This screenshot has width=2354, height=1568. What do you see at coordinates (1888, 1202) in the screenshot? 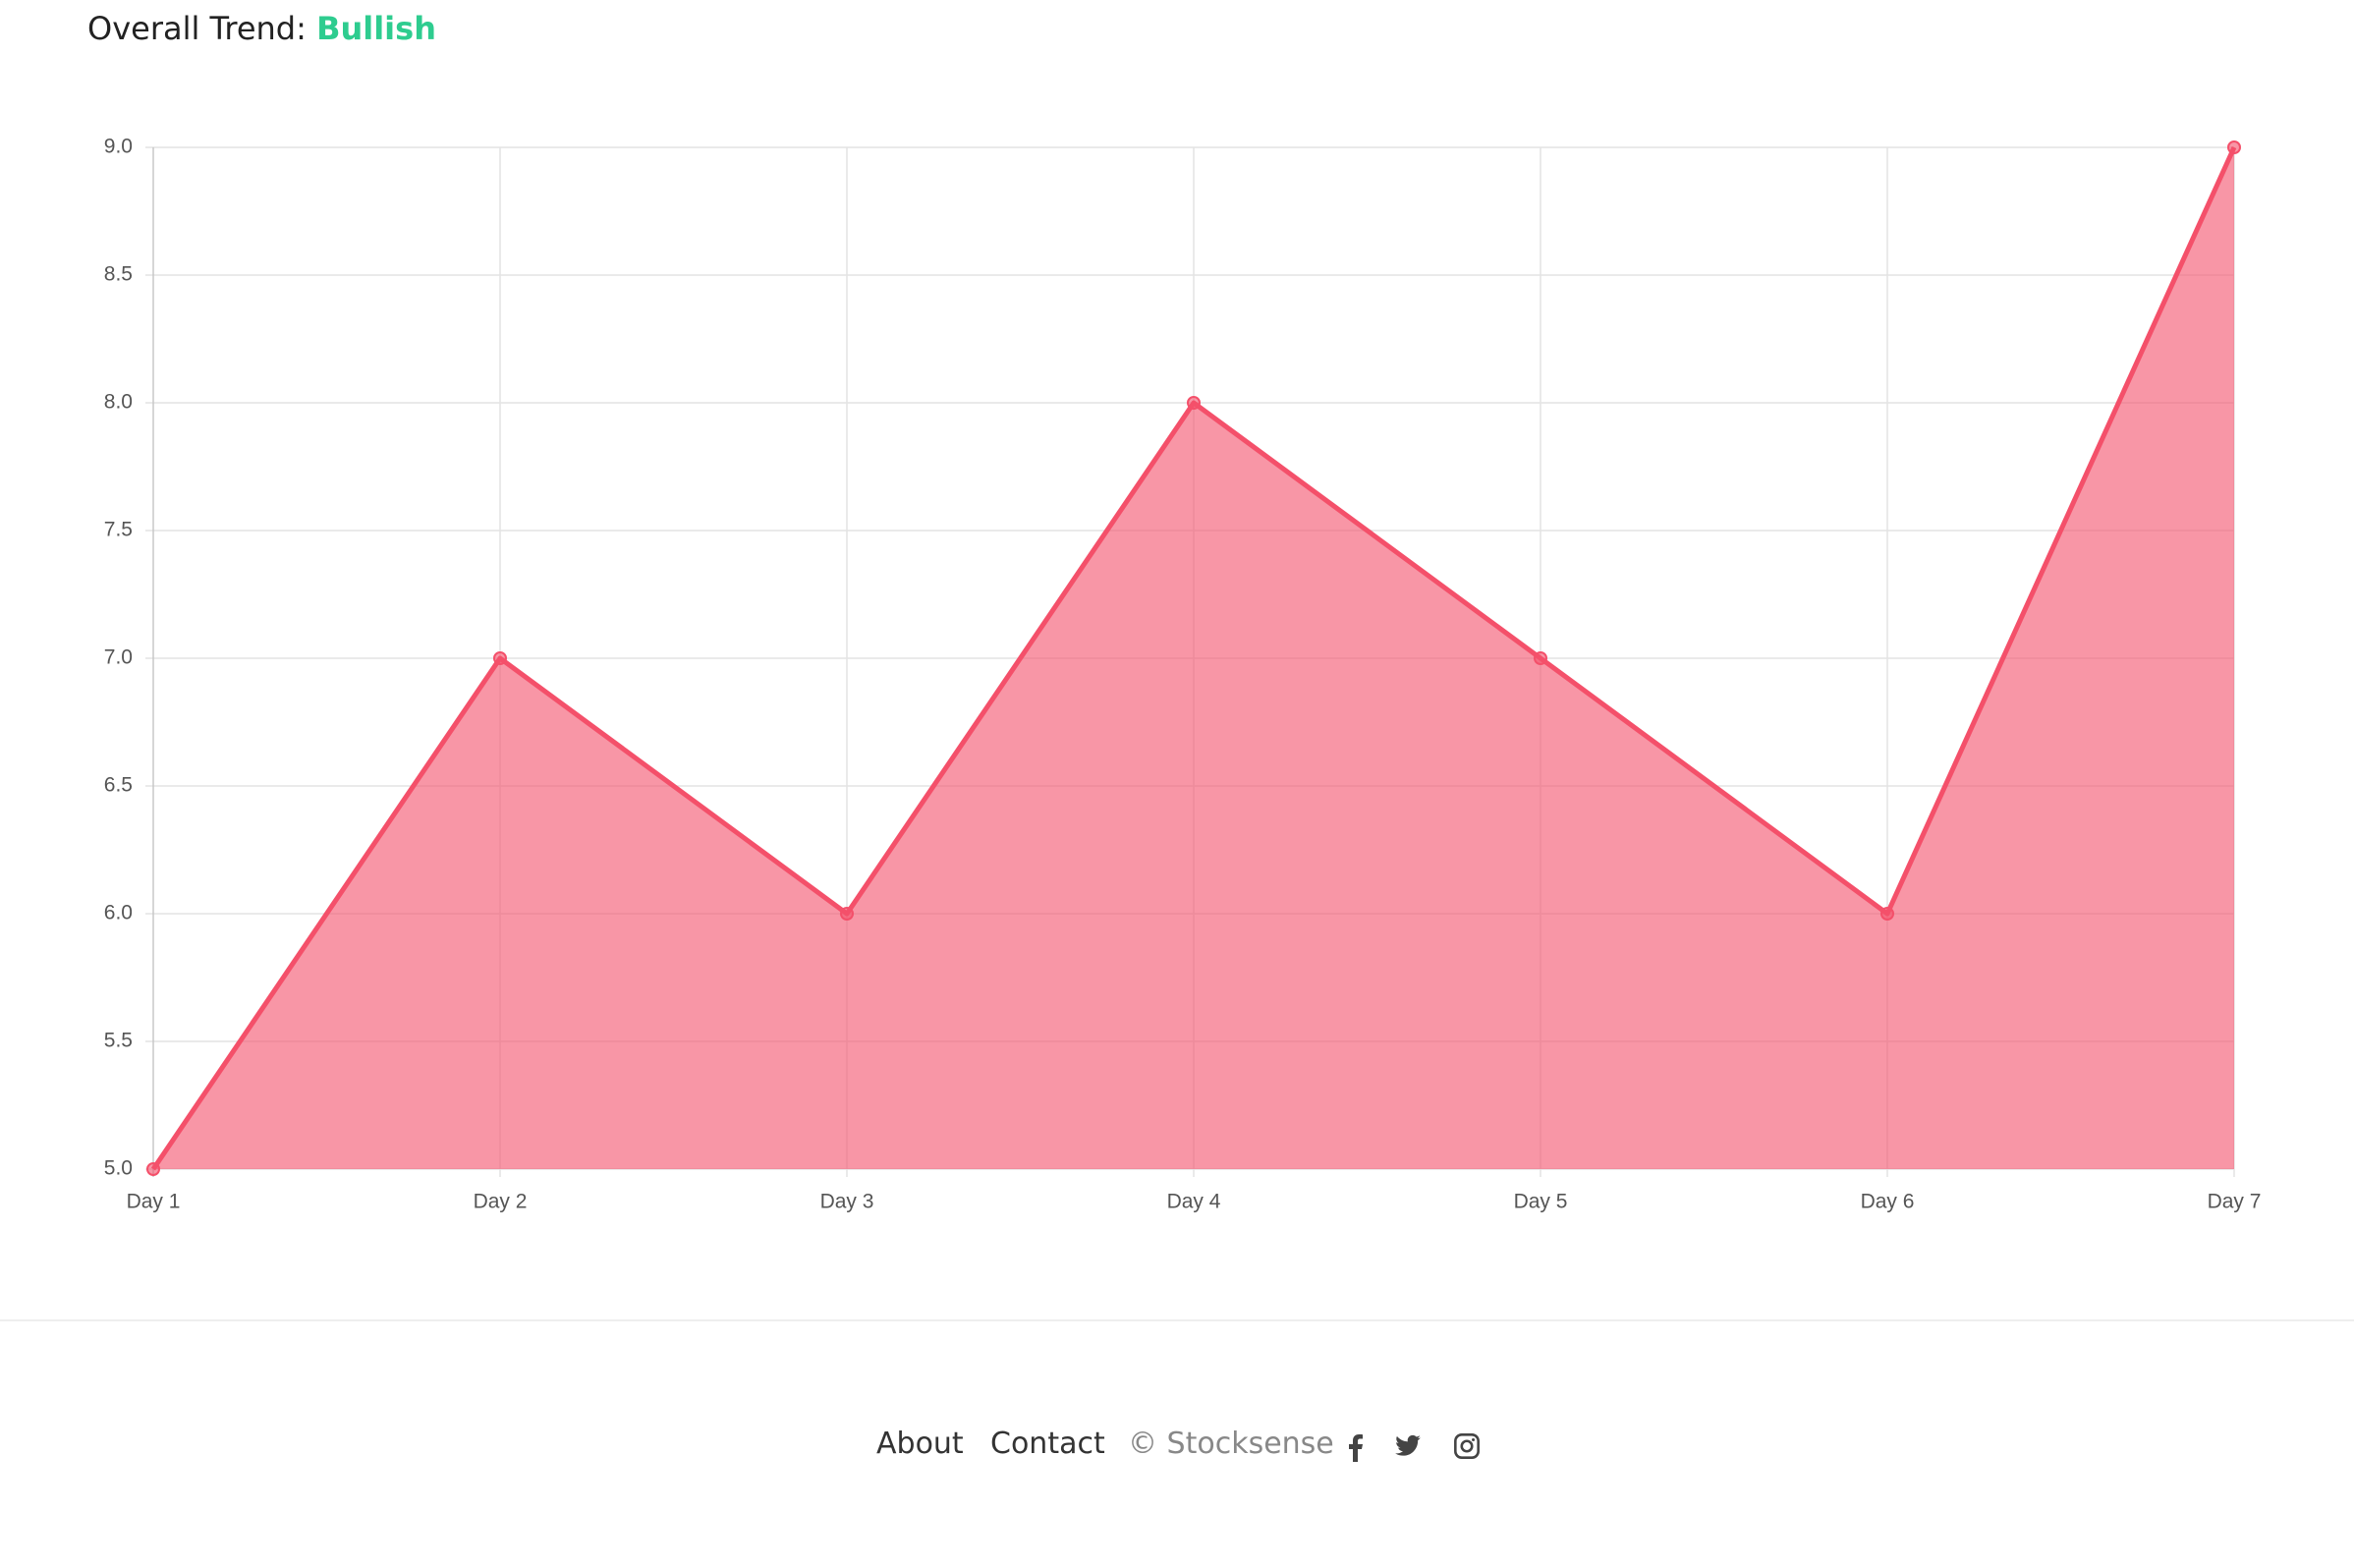
I see `x-tick-label: Day 6` at bounding box center [1888, 1202].